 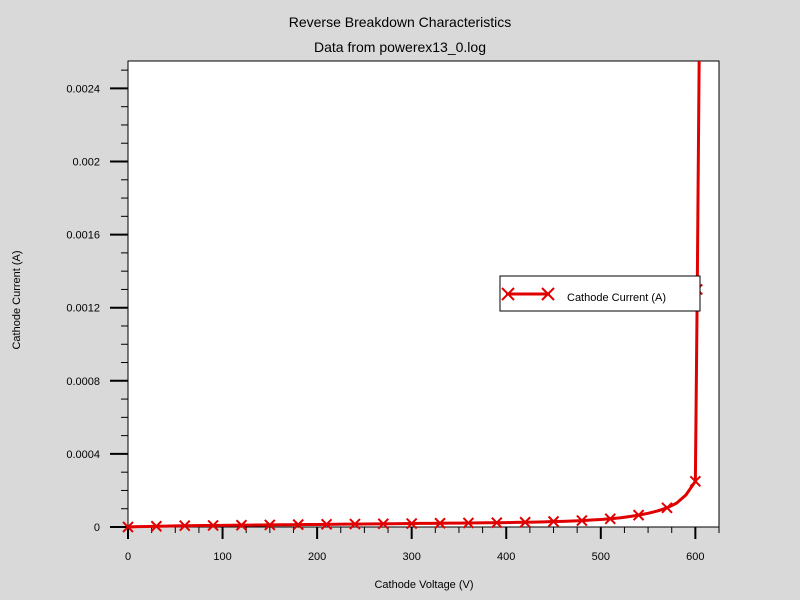 I want to click on x-tick-label: 200, so click(x=317, y=557).